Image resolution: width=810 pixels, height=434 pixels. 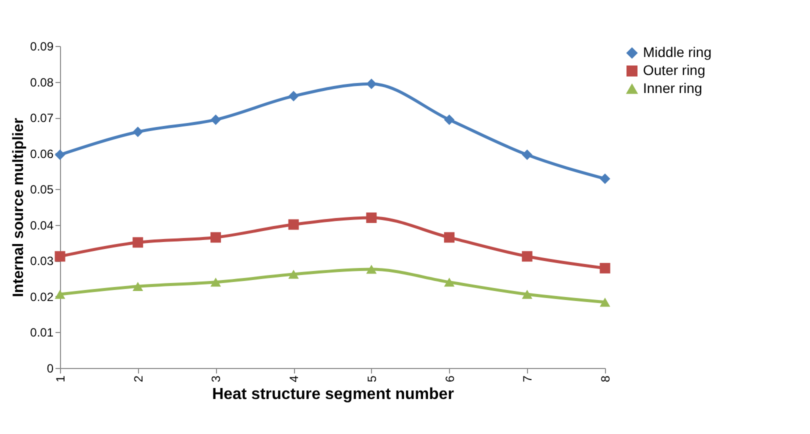 I want to click on y-axis-title: Internal source multiplier, so click(x=19, y=208).